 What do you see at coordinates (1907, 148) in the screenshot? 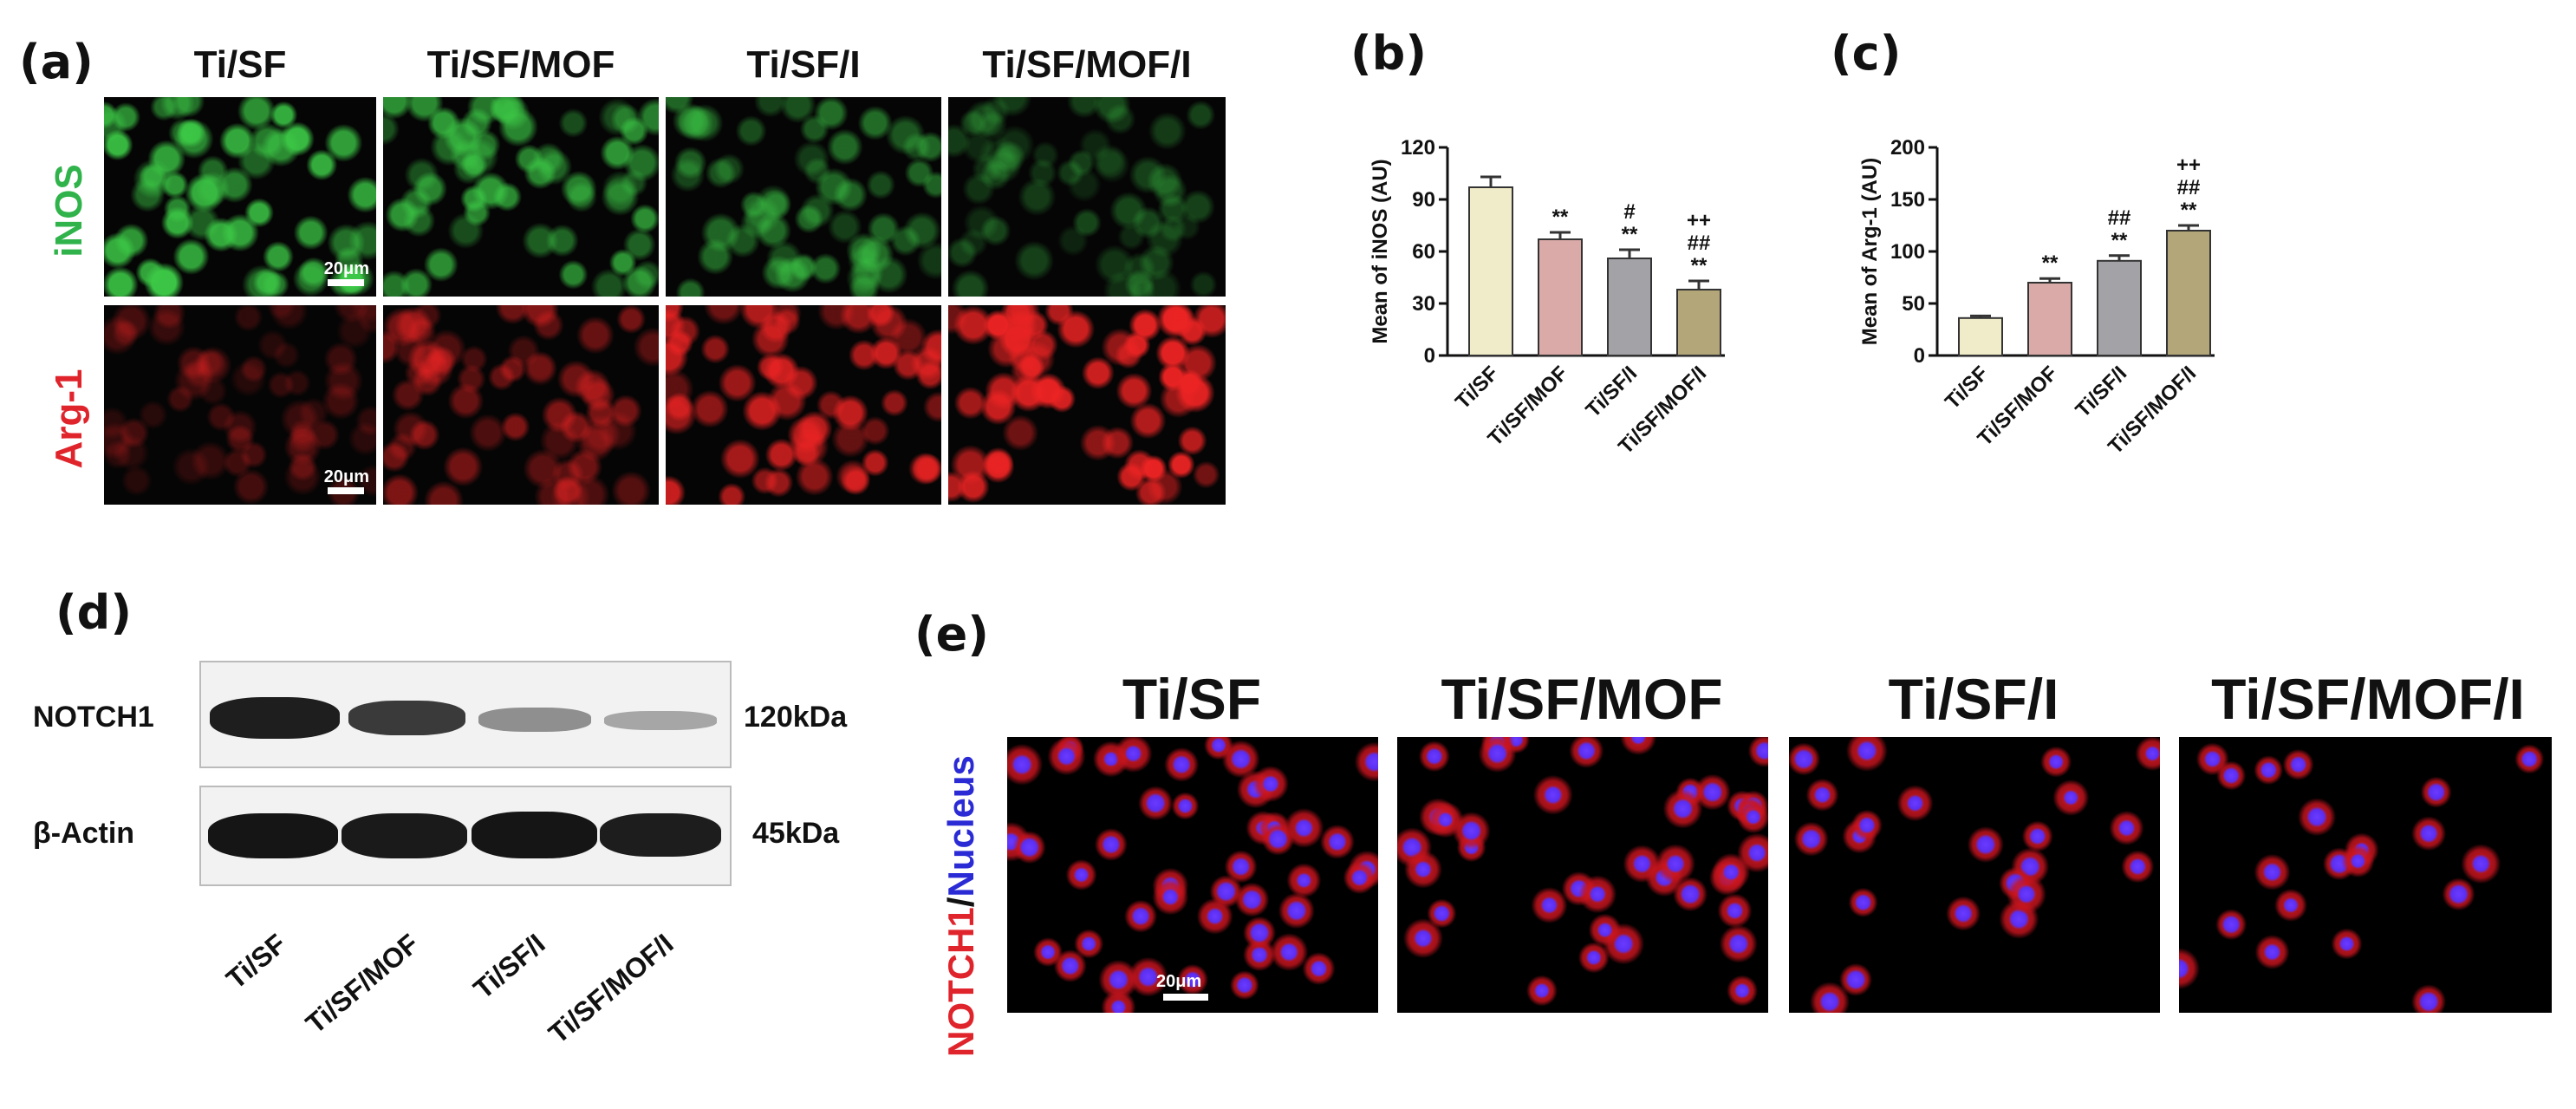
I see `panel-c-y-tick-label-4: 200` at bounding box center [1907, 148].